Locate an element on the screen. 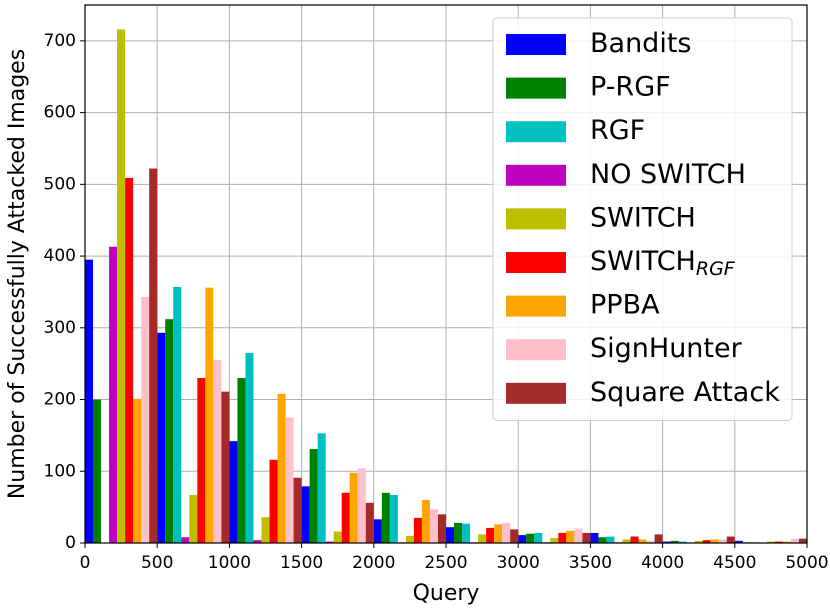 Image resolution: width=830 pixels, height=616 pixels. x-tick-label: 4500 is located at coordinates (734, 563).